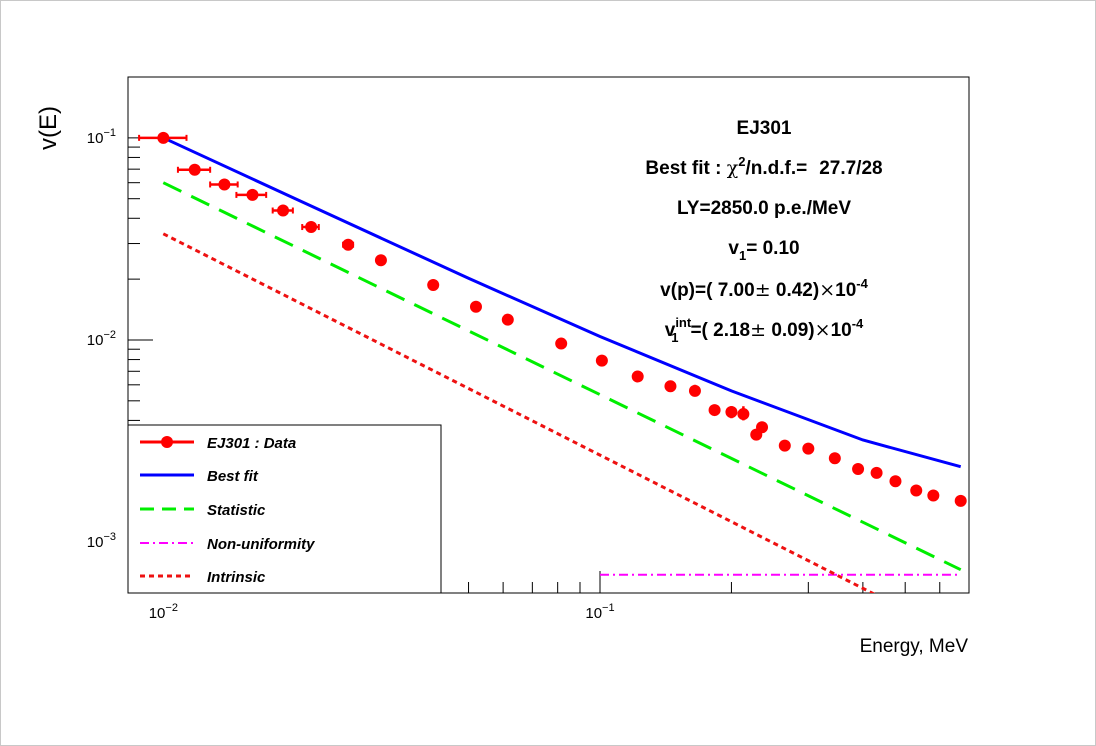  Describe the element at coordinates (845, 290) in the screenshot. I see `ann-vp-ten: 10` at that location.